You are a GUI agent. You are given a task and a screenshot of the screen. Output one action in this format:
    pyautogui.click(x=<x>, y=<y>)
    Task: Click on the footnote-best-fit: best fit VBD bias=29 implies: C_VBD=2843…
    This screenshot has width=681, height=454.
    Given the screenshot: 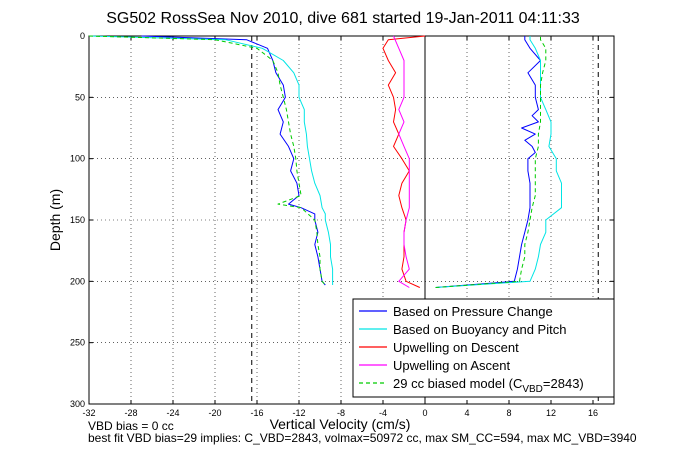 What is the action you would take?
    pyautogui.click(x=362, y=438)
    